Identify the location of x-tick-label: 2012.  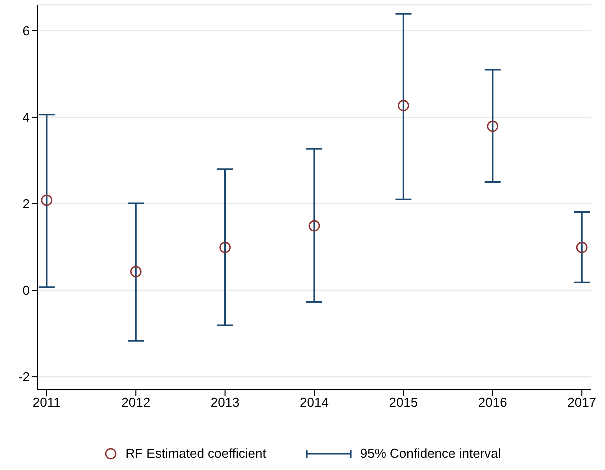
(136, 402).